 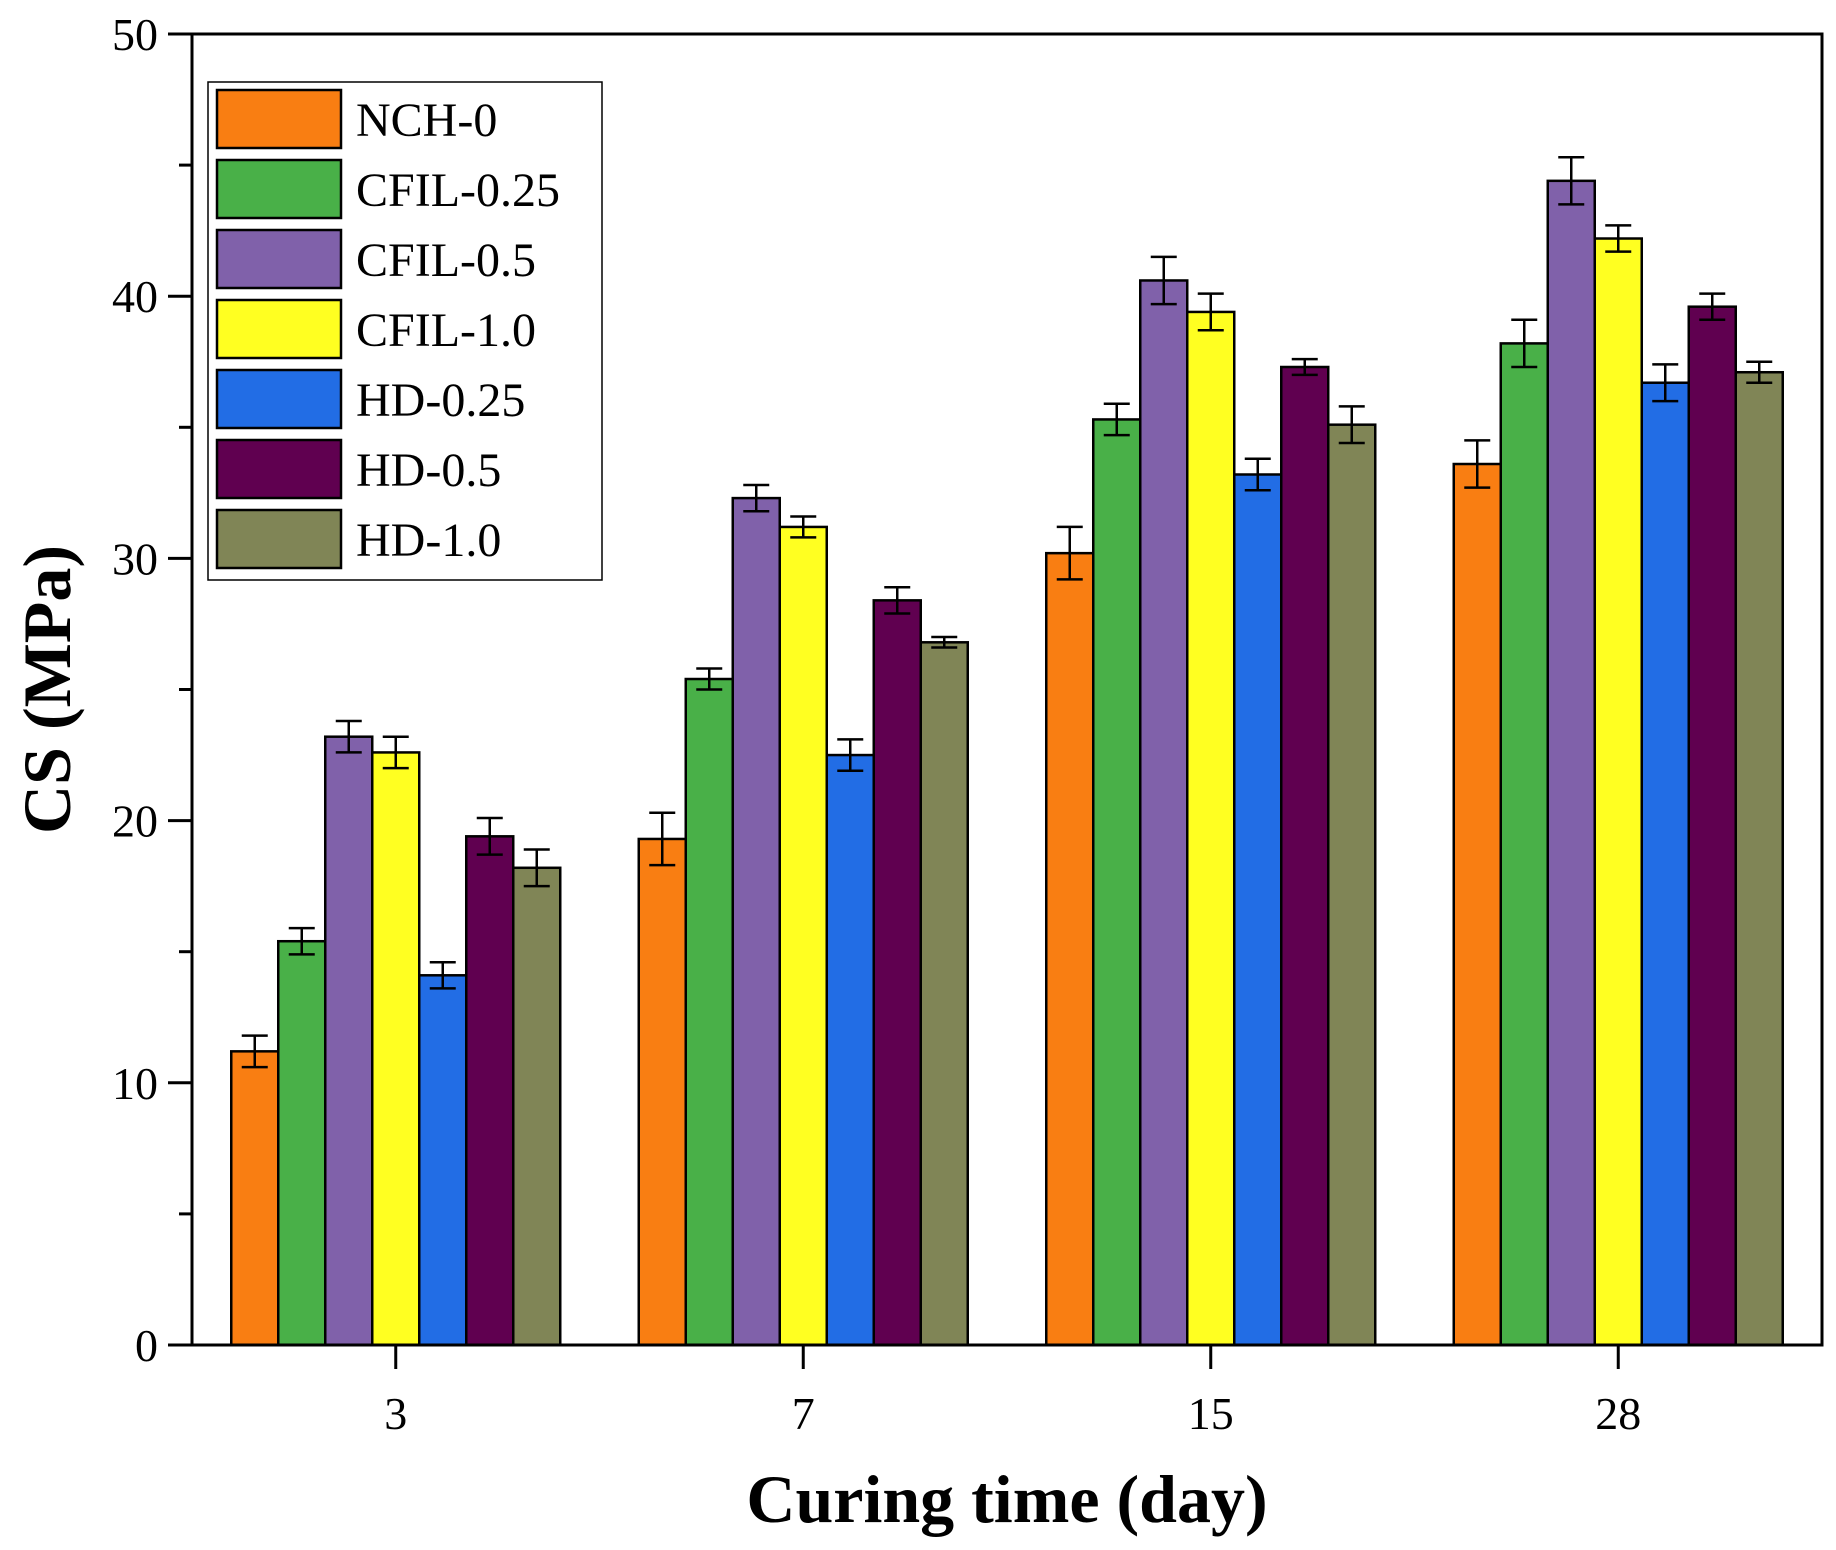 I want to click on legend-item: NCH-0, so click(x=356, y=119).